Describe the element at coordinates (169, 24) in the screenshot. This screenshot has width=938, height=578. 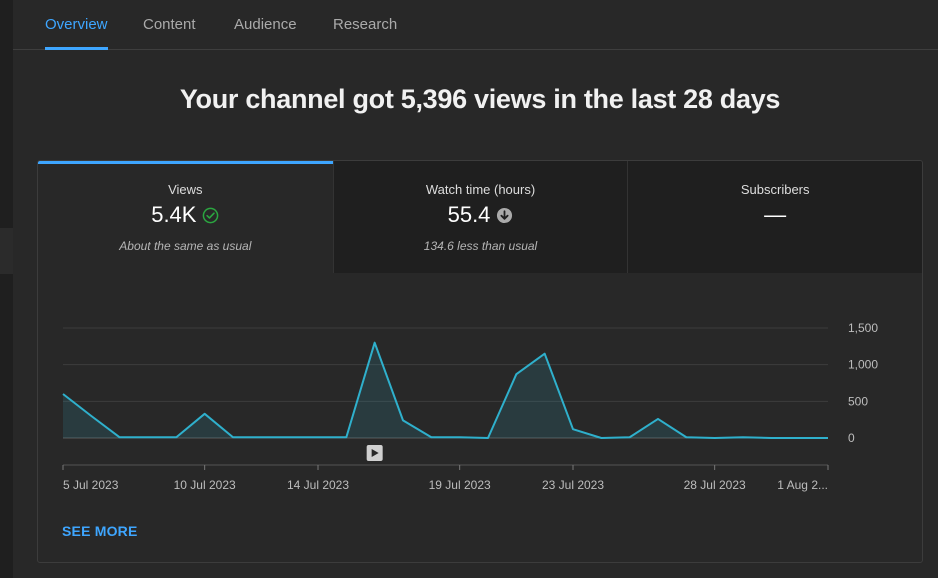
I see `tab-content: Content` at that location.